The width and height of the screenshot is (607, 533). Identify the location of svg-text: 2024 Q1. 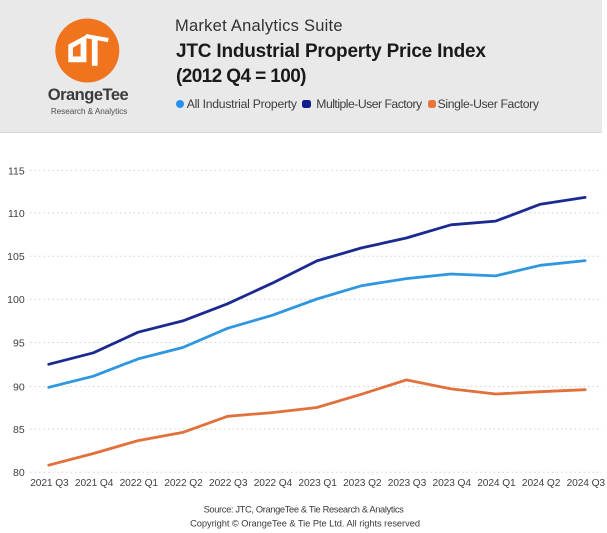
(496, 483).